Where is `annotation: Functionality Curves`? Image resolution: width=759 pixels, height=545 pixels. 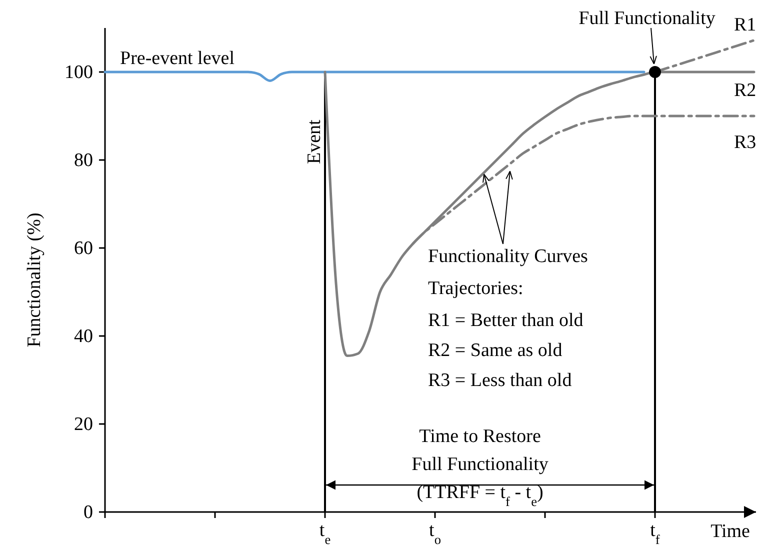
annotation: Functionality Curves is located at coordinates (508, 256).